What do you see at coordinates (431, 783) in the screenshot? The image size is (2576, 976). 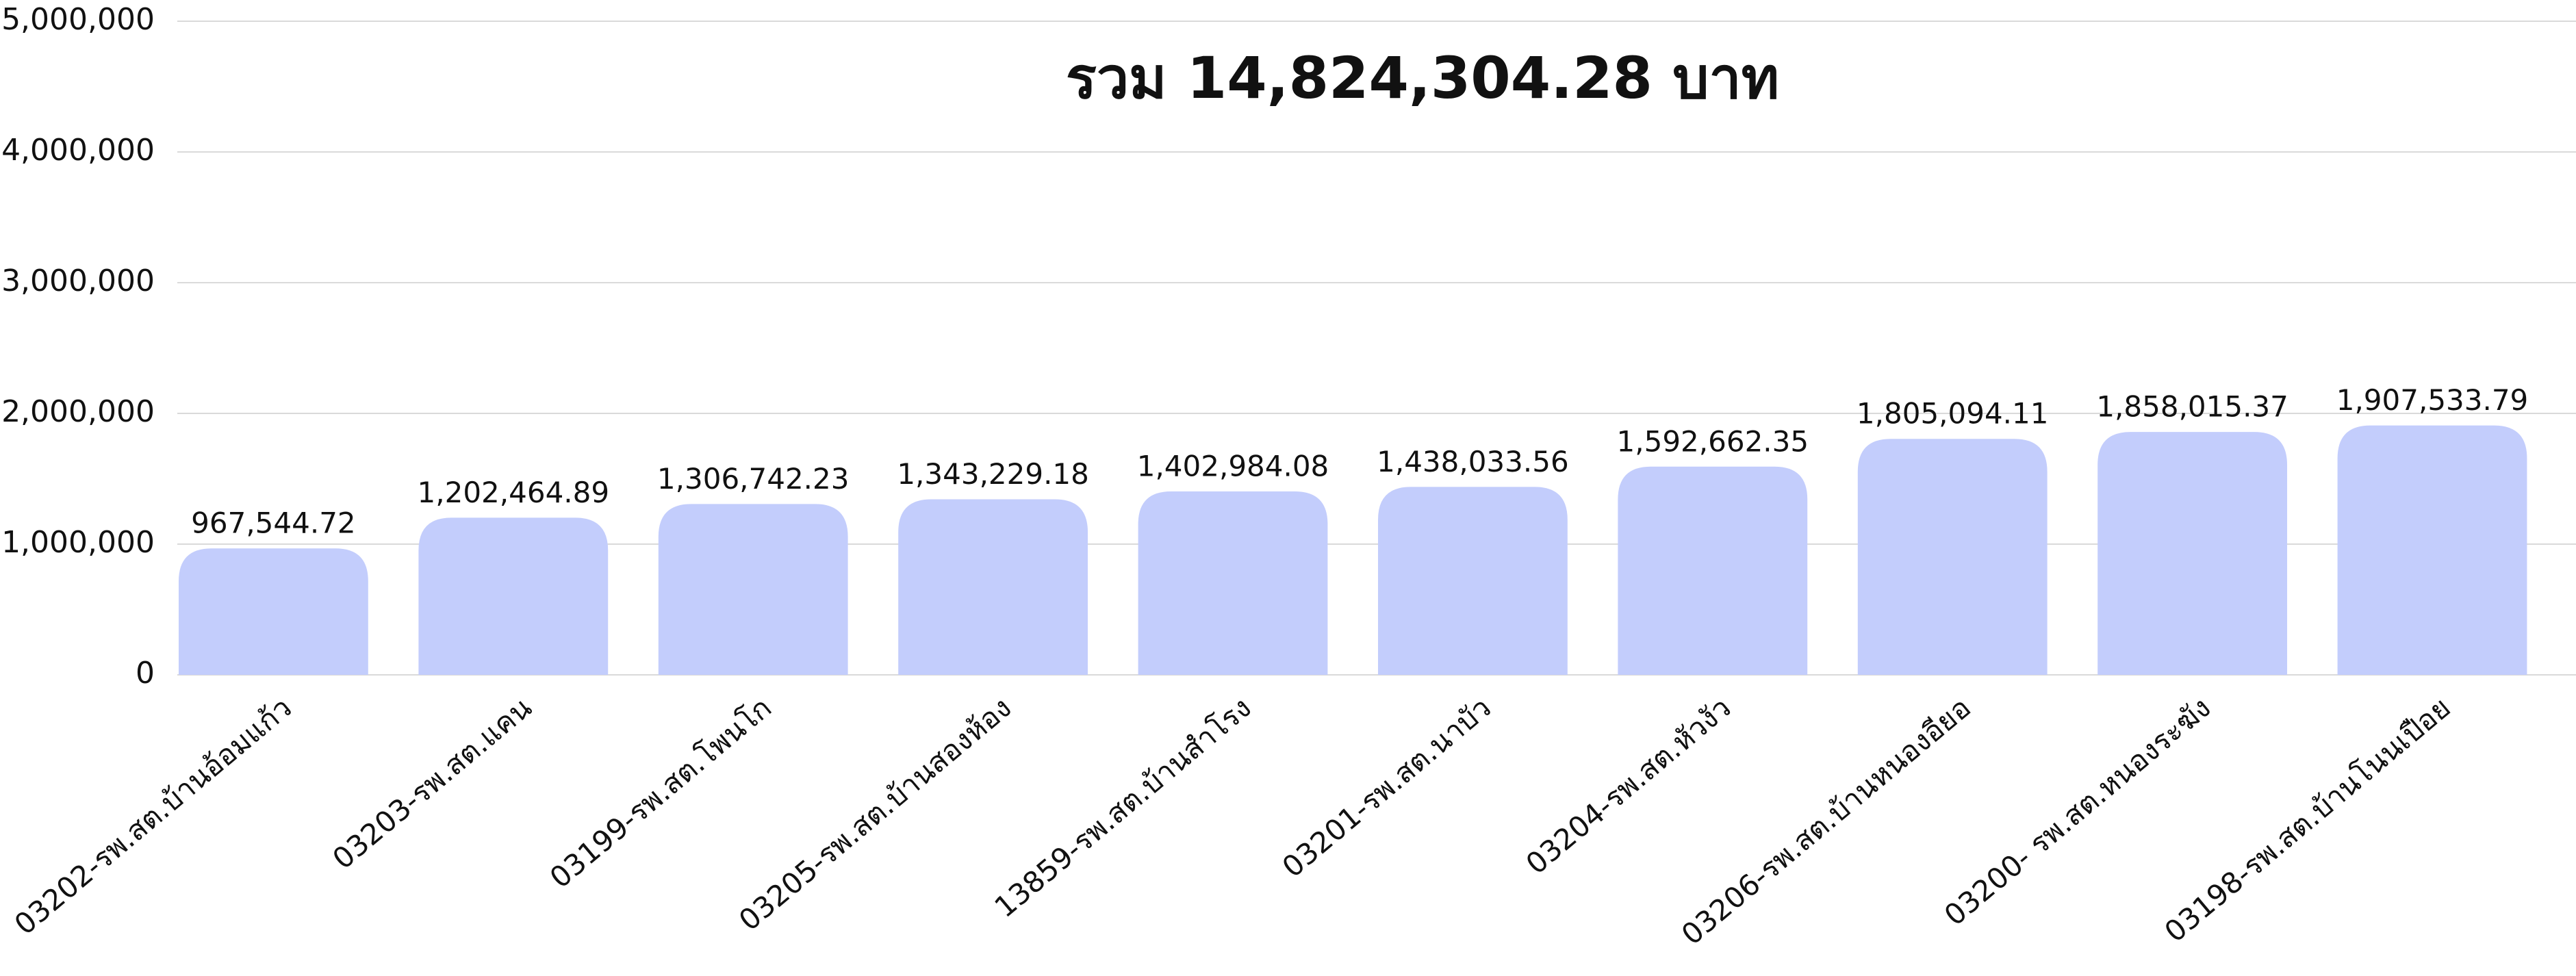 I see `x-tick-label: 03203-รพ.สต.แคน` at bounding box center [431, 783].